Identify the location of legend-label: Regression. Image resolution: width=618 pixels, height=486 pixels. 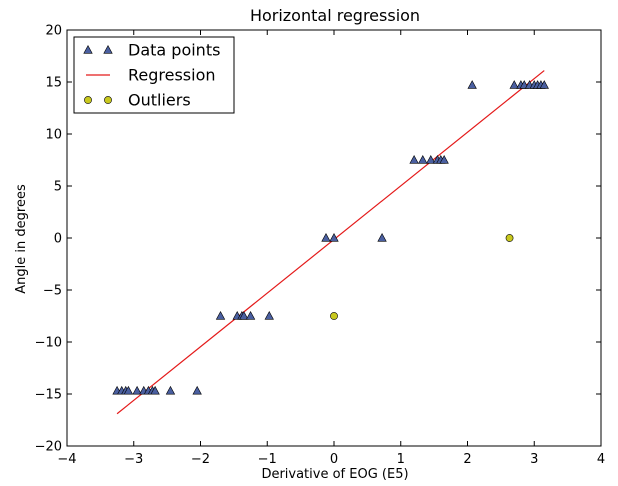
(172, 75).